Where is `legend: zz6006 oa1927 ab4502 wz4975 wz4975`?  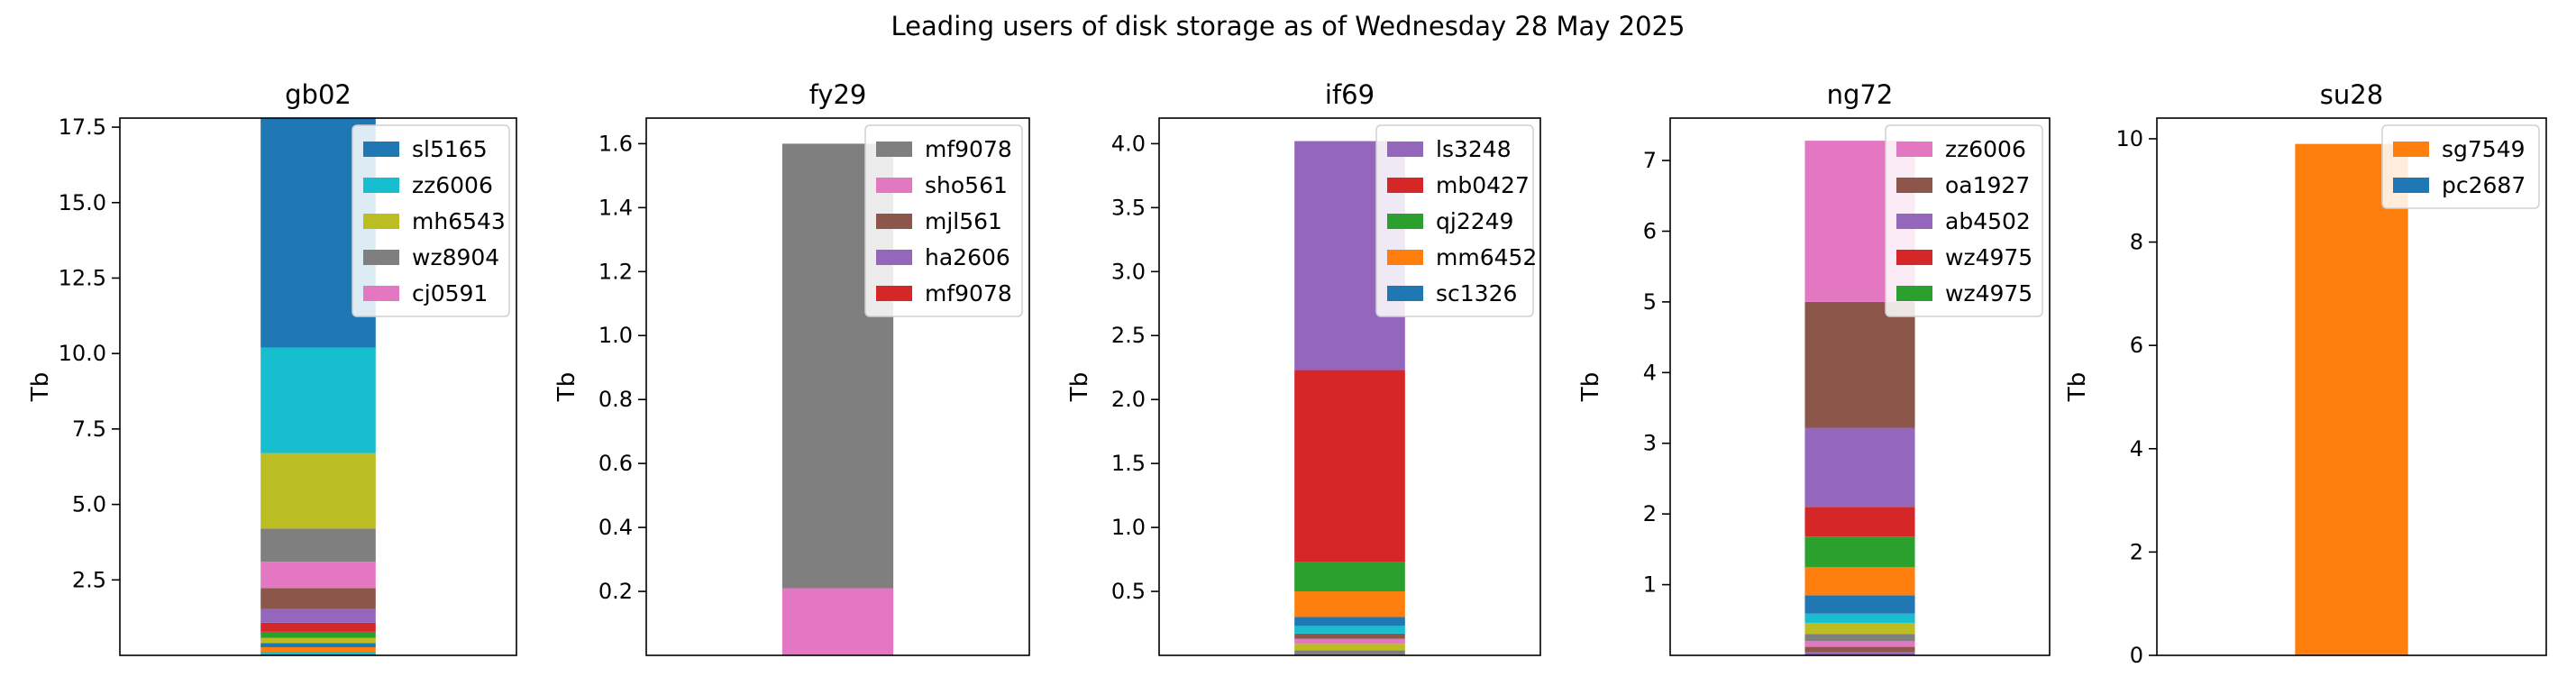
legend: zz6006 oa1927 ab4502 wz4975 wz4975 is located at coordinates (1964, 220).